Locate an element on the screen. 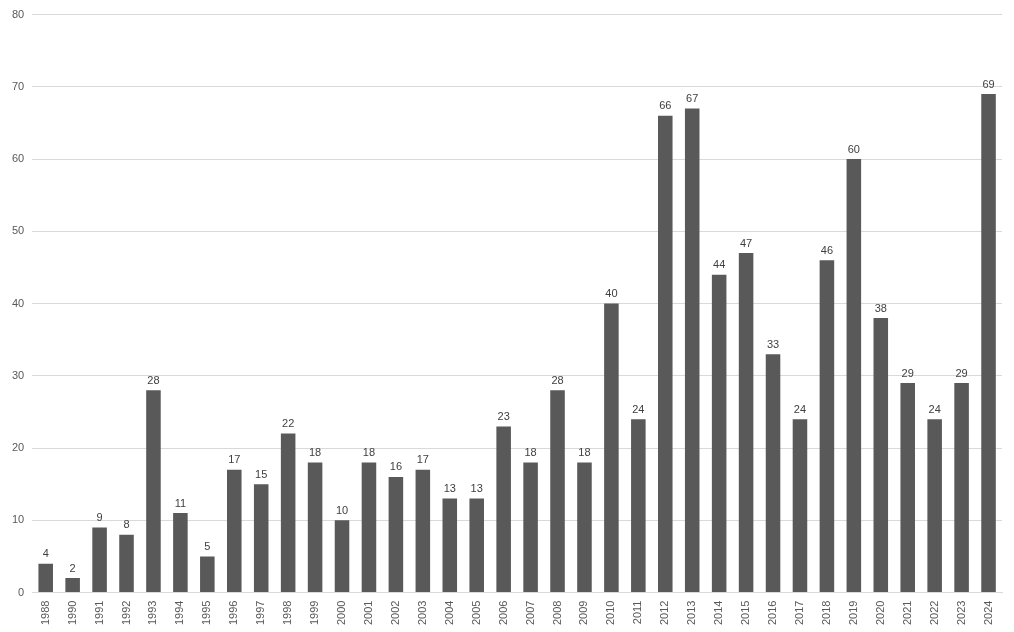 The image size is (1014, 632). data-label: 44 is located at coordinates (719, 264).